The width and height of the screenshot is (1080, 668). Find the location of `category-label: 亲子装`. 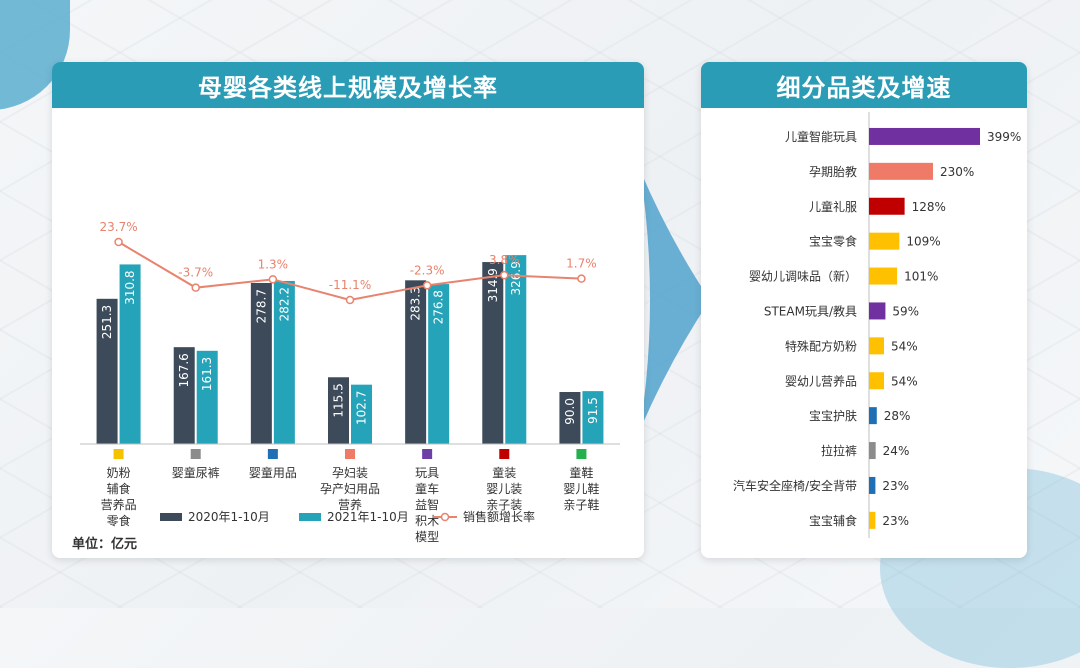

category-label: 亲子装 is located at coordinates (504, 505).